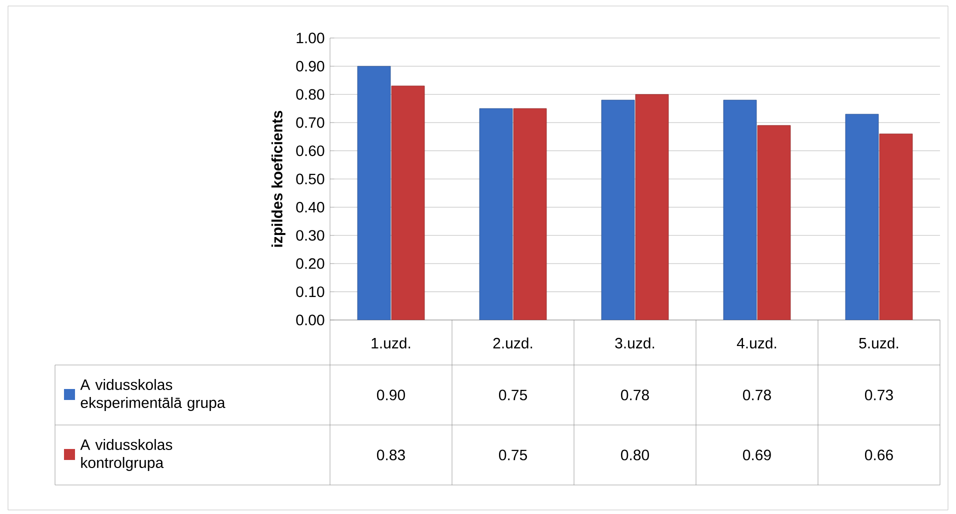 The height and width of the screenshot is (514, 956). Describe the element at coordinates (756, 342) in the screenshot. I see `x-tick-label: 4.uzd.` at that location.